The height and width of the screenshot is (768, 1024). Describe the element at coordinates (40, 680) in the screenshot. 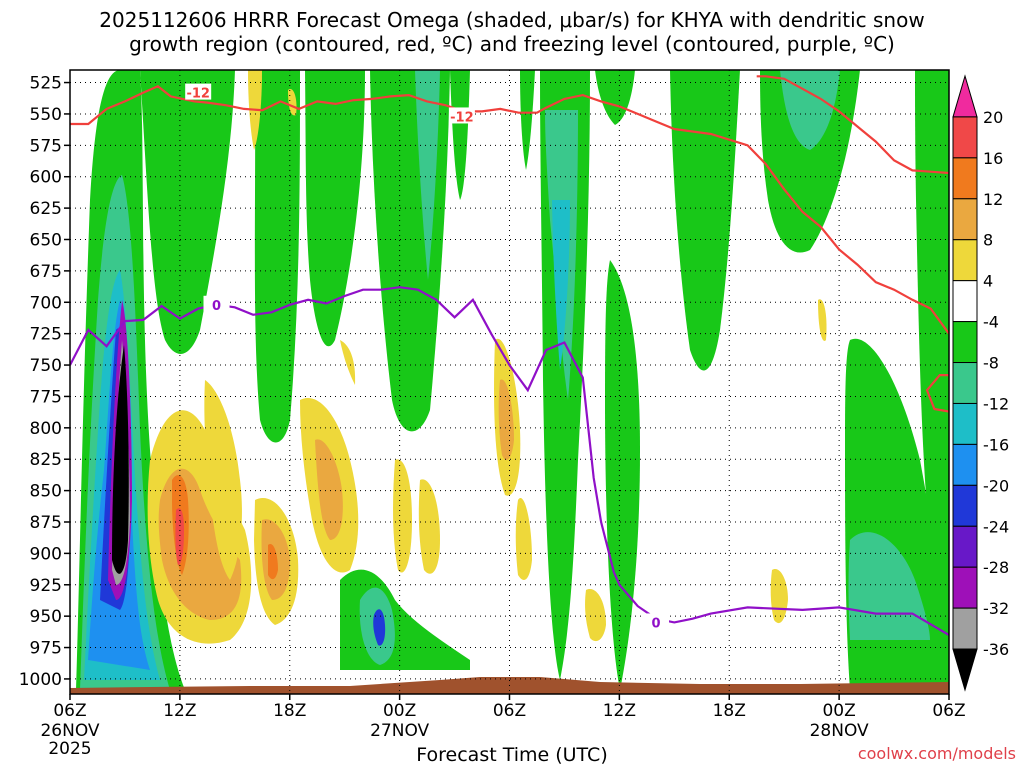

I see `y-tick-label: 1000` at that location.